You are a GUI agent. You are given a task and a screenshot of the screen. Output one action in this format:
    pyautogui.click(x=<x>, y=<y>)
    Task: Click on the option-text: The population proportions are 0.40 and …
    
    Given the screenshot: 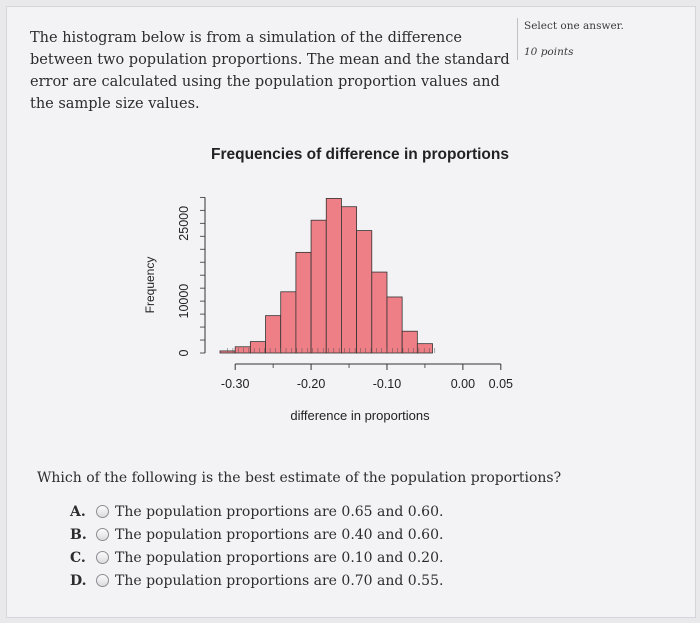 What is the action you would take?
    pyautogui.click(x=279, y=534)
    